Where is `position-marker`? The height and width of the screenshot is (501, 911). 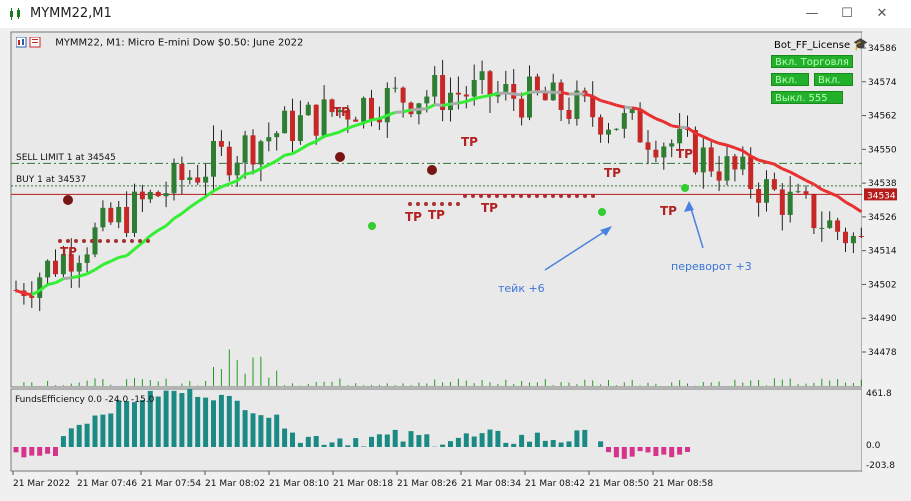
position-marker is located at coordinates (432, 170).